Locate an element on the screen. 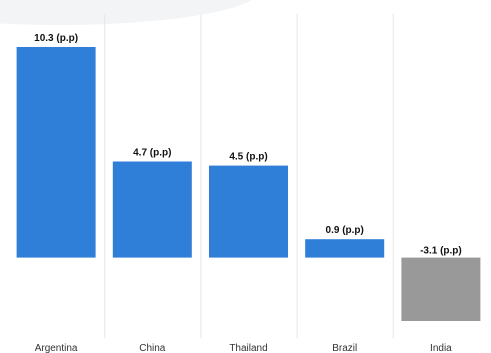  data-label: 10.3 (p.p) is located at coordinates (56, 38).